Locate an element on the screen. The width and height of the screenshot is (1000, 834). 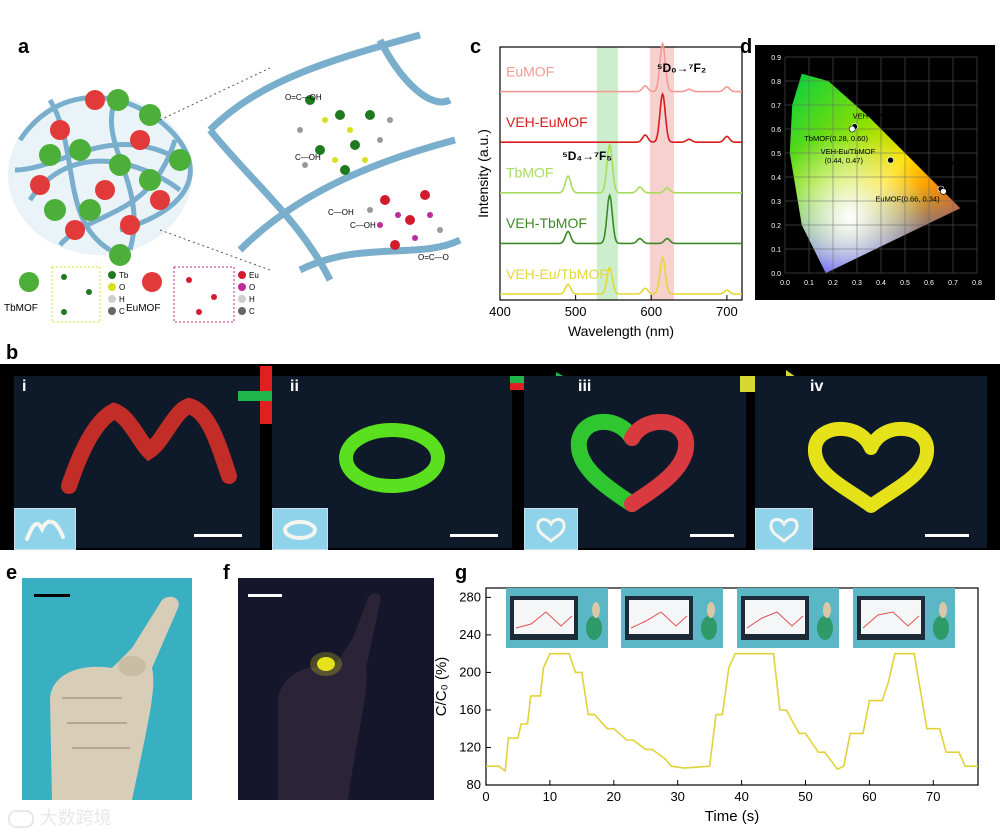
panel-b-i is located at coordinates (137, 463).